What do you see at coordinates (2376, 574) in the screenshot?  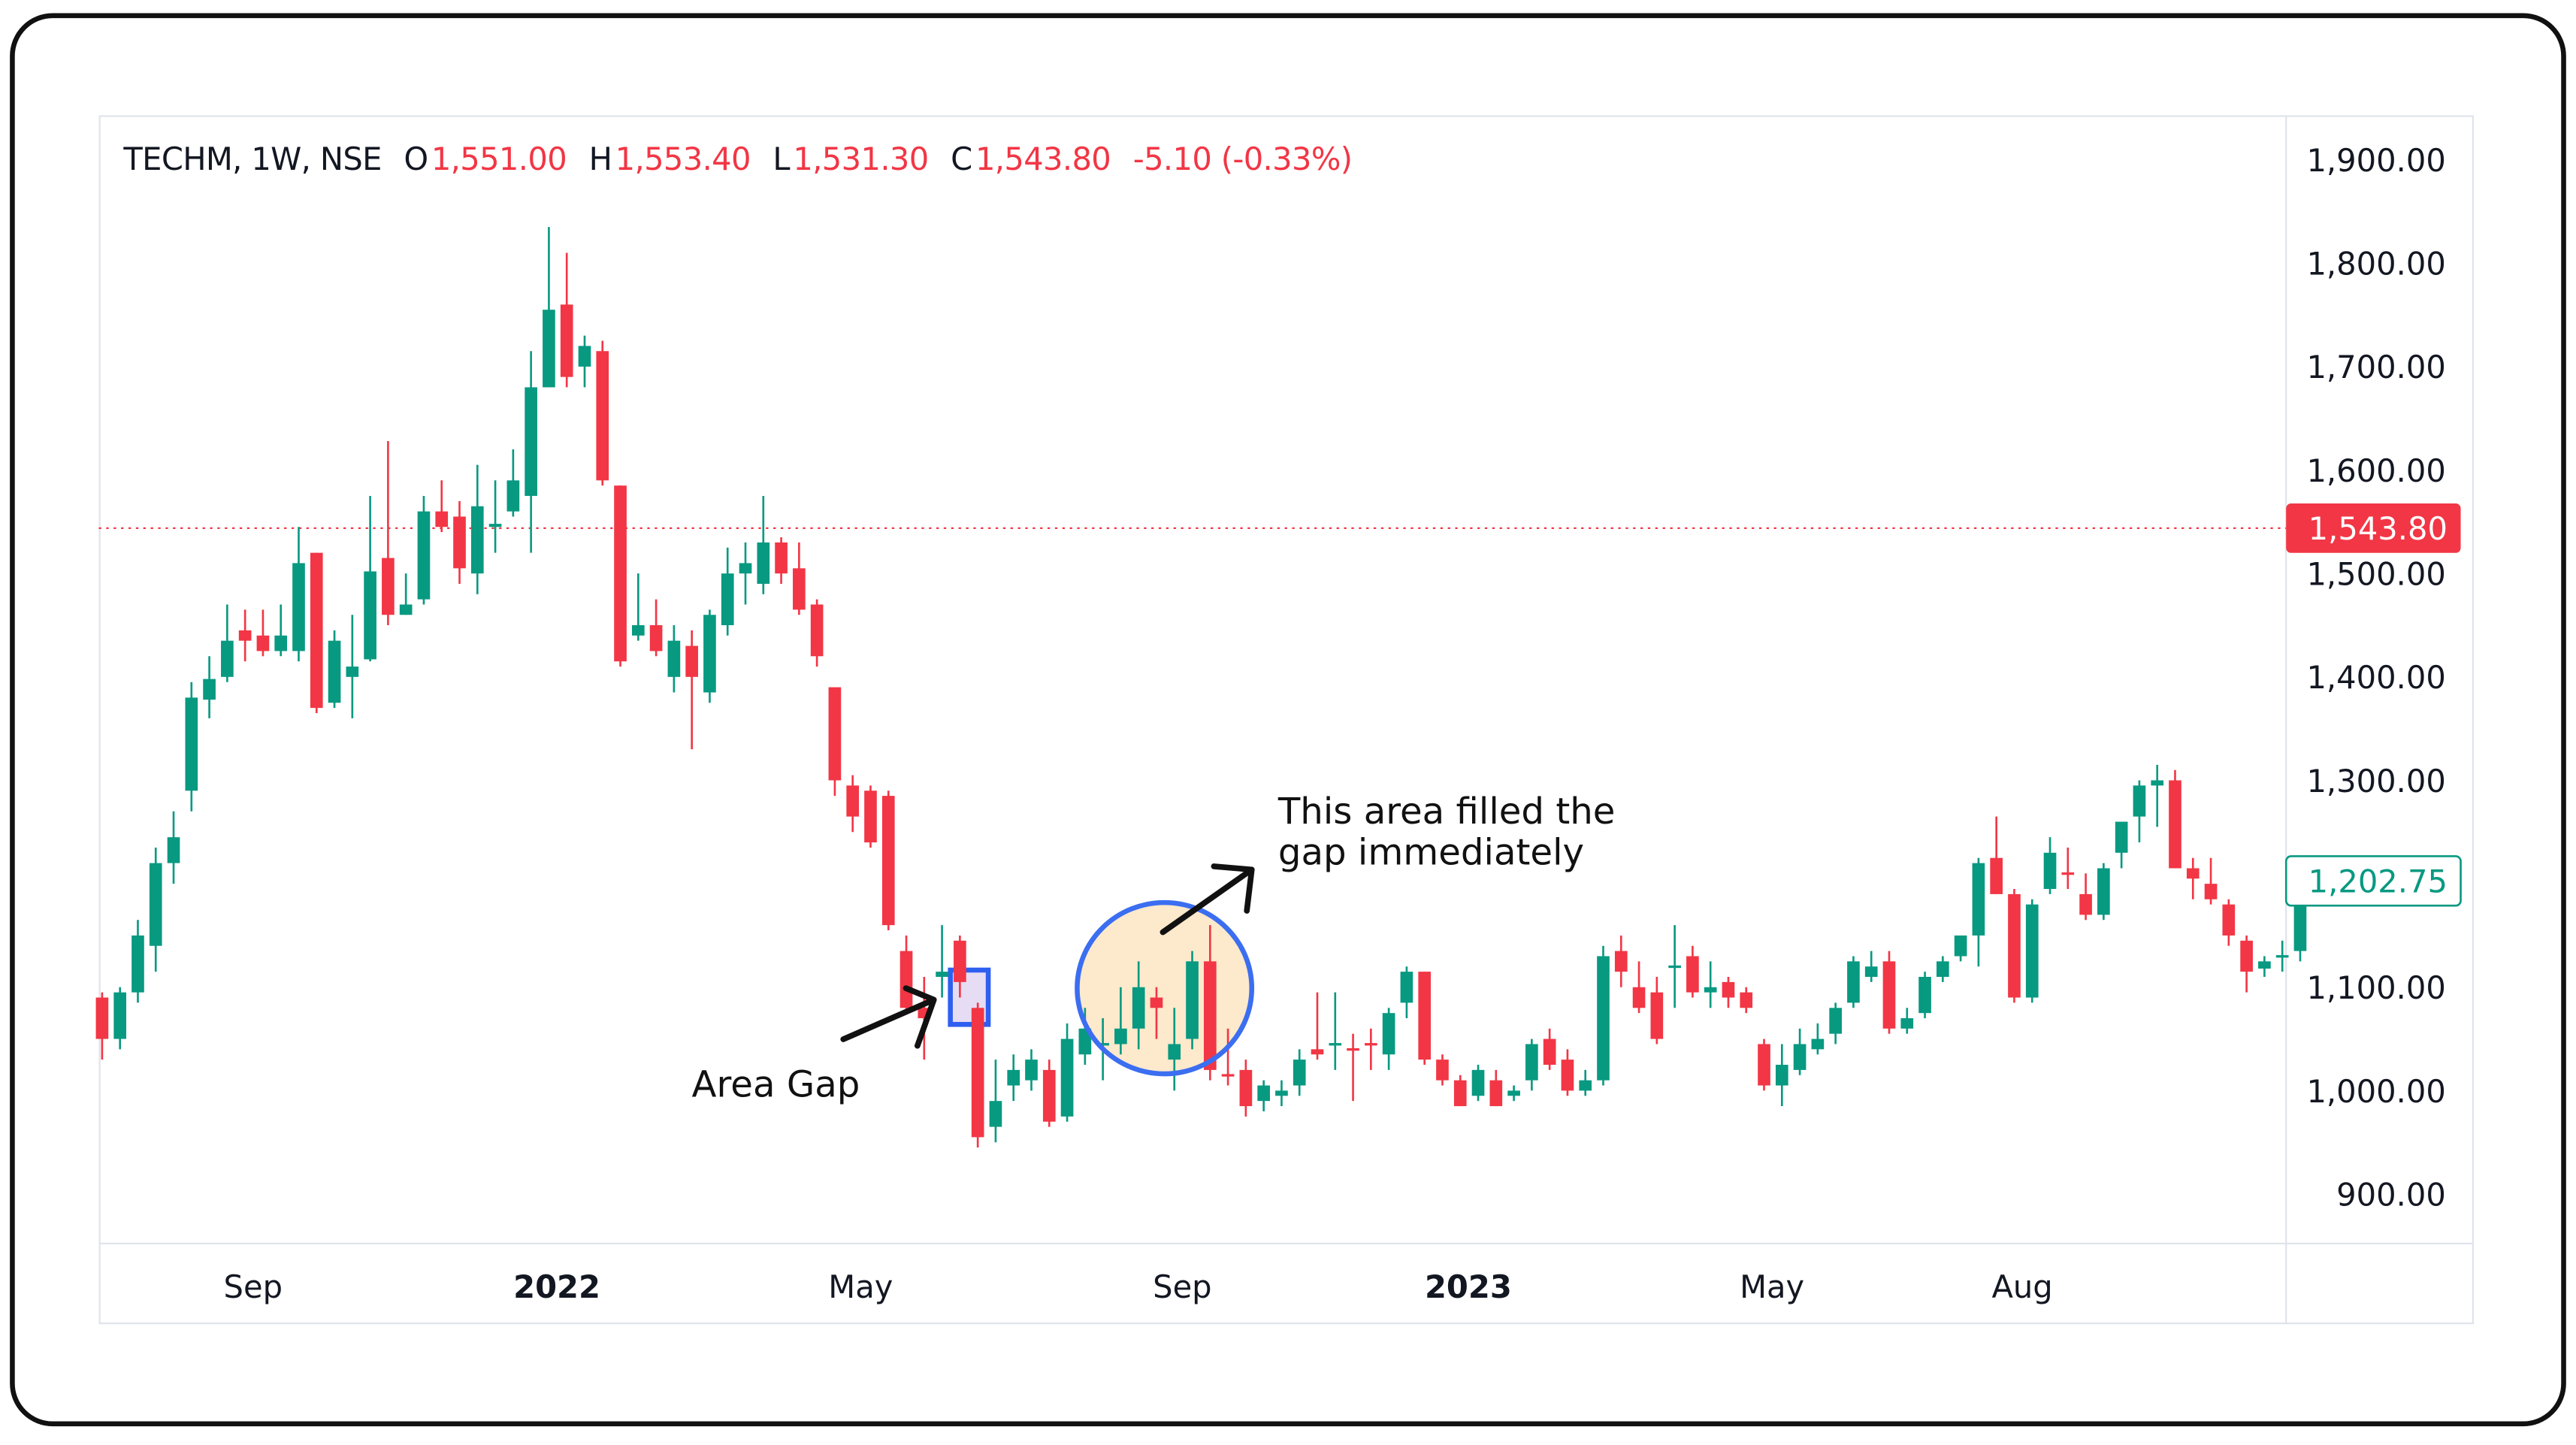 I see `price-tick-label: 1,500.00` at bounding box center [2376, 574].